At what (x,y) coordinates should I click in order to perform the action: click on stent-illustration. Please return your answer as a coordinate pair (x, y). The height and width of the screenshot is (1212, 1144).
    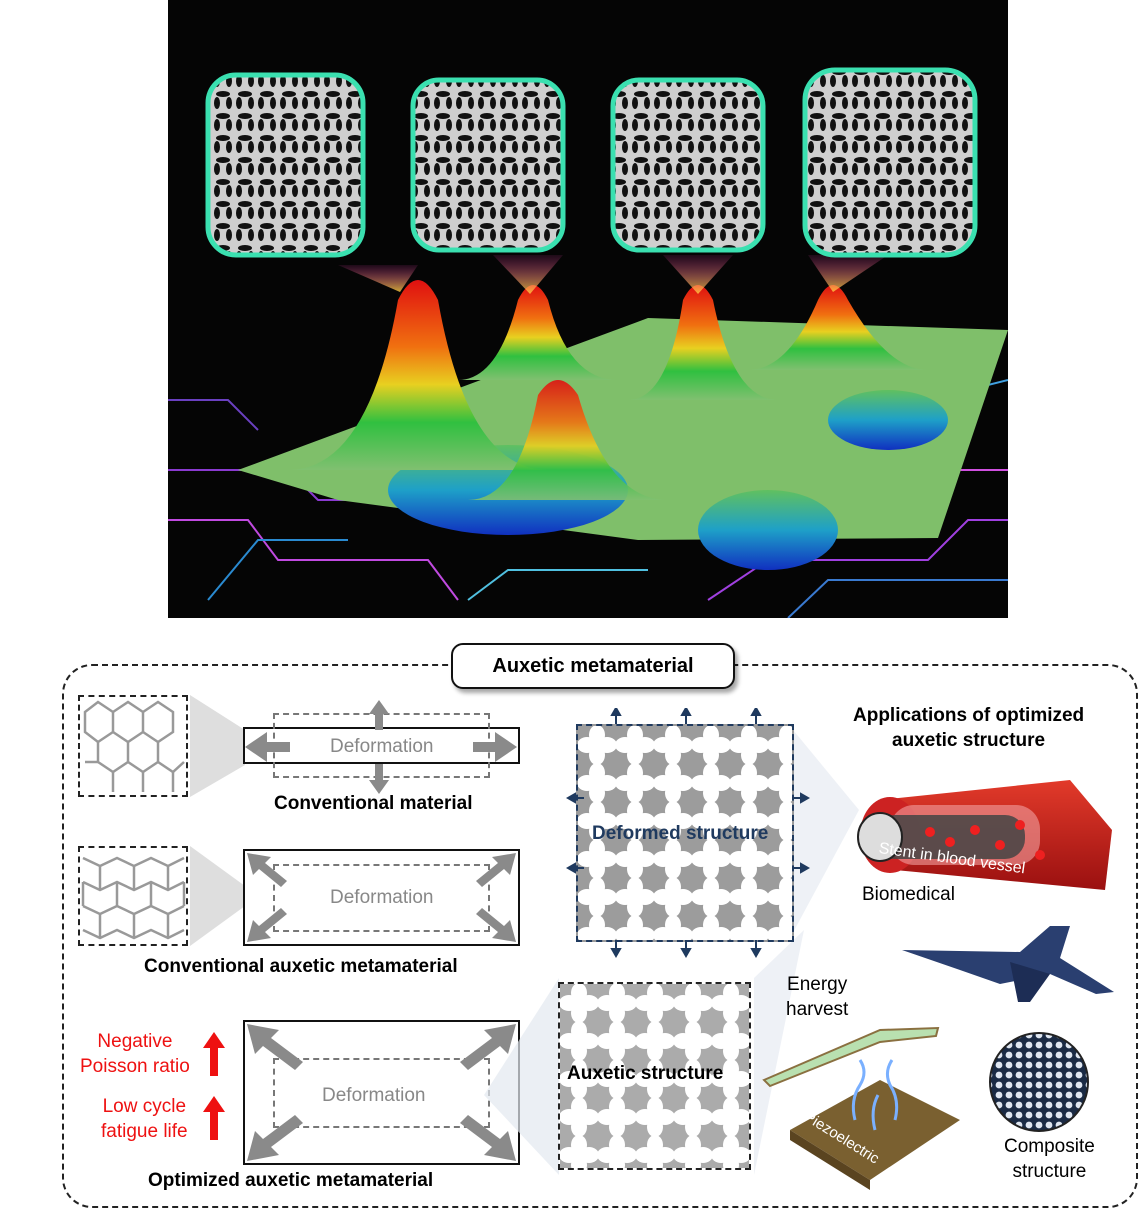
    Looking at the image, I should click on (984, 835).